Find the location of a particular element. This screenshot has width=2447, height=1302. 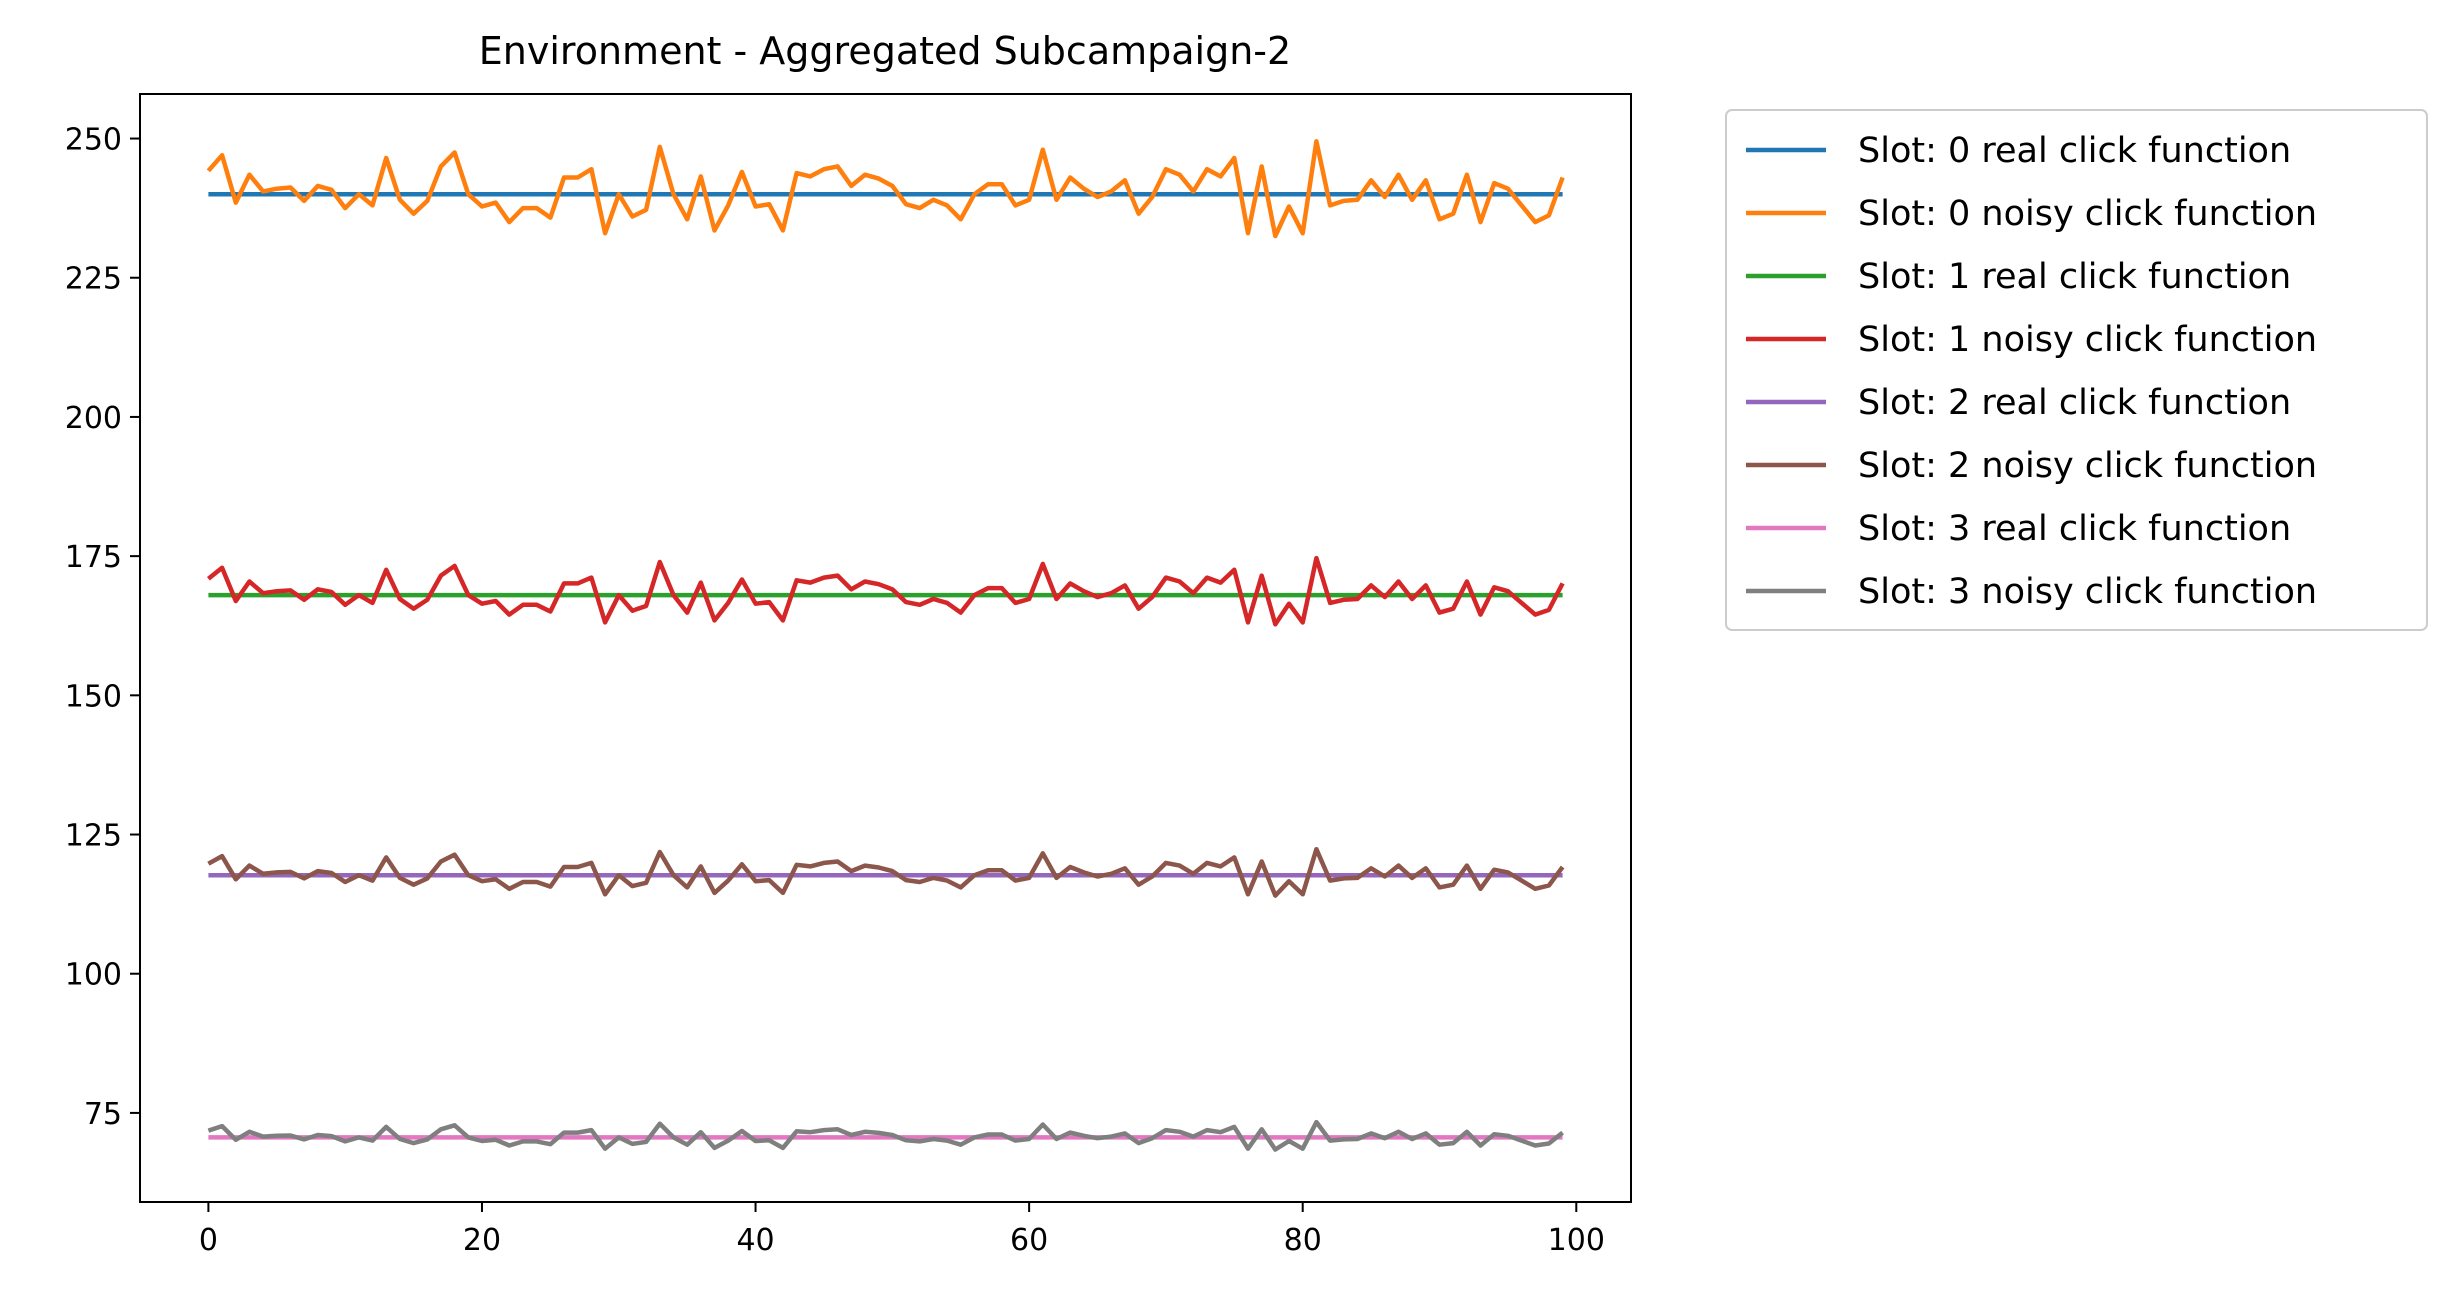

chart-title: Environment - Aggregated Subcampaign-2 is located at coordinates (885, 51).